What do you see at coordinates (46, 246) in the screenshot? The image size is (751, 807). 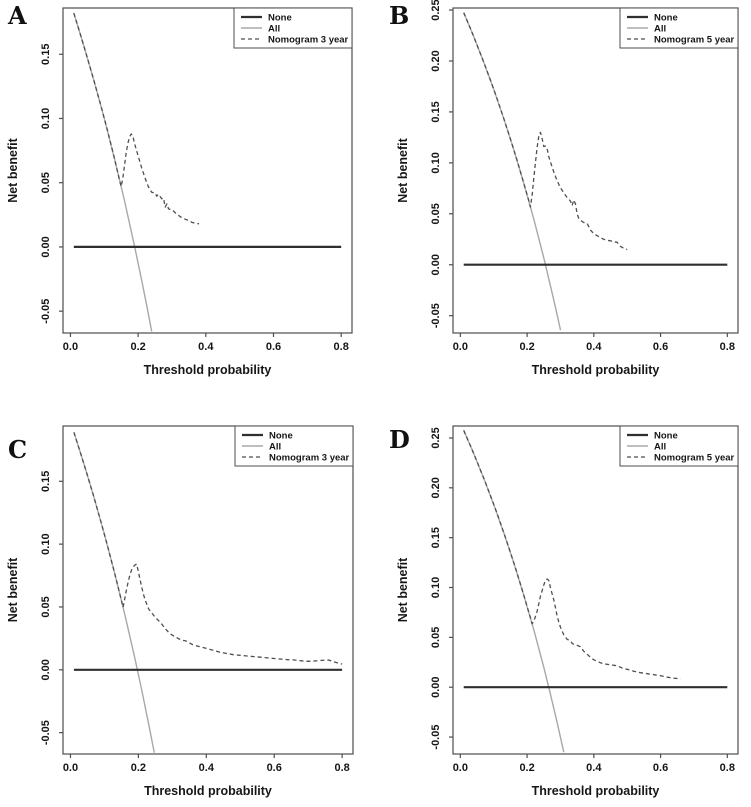 I see `y-tick-label-a: 0.00` at bounding box center [46, 246].